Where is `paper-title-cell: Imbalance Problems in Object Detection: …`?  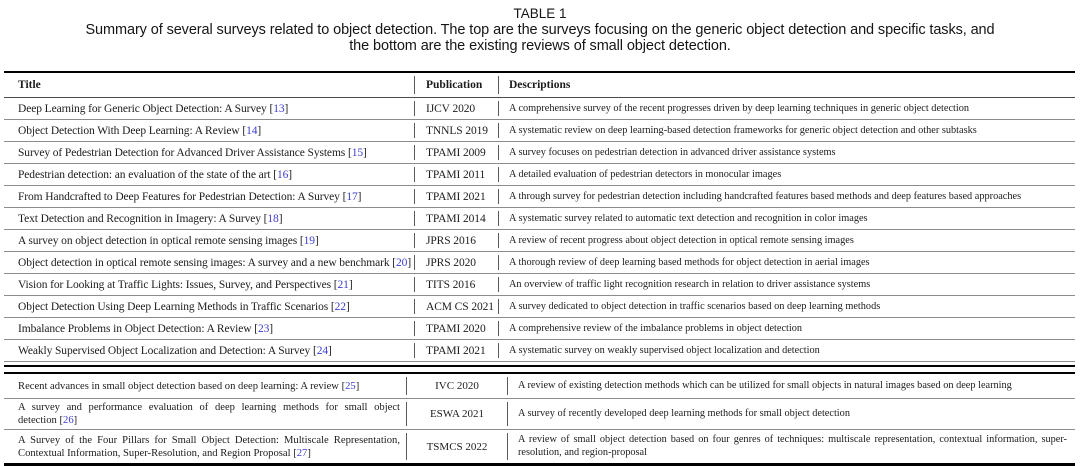
paper-title-cell: Imbalance Problems in Object Detection: … is located at coordinates (209, 328).